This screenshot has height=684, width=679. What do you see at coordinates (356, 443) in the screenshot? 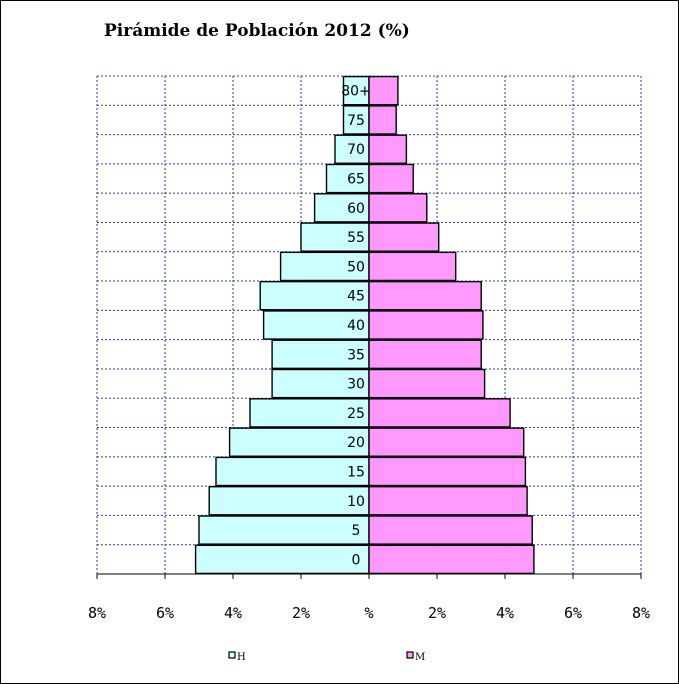
I see `age-label: 20` at bounding box center [356, 443].